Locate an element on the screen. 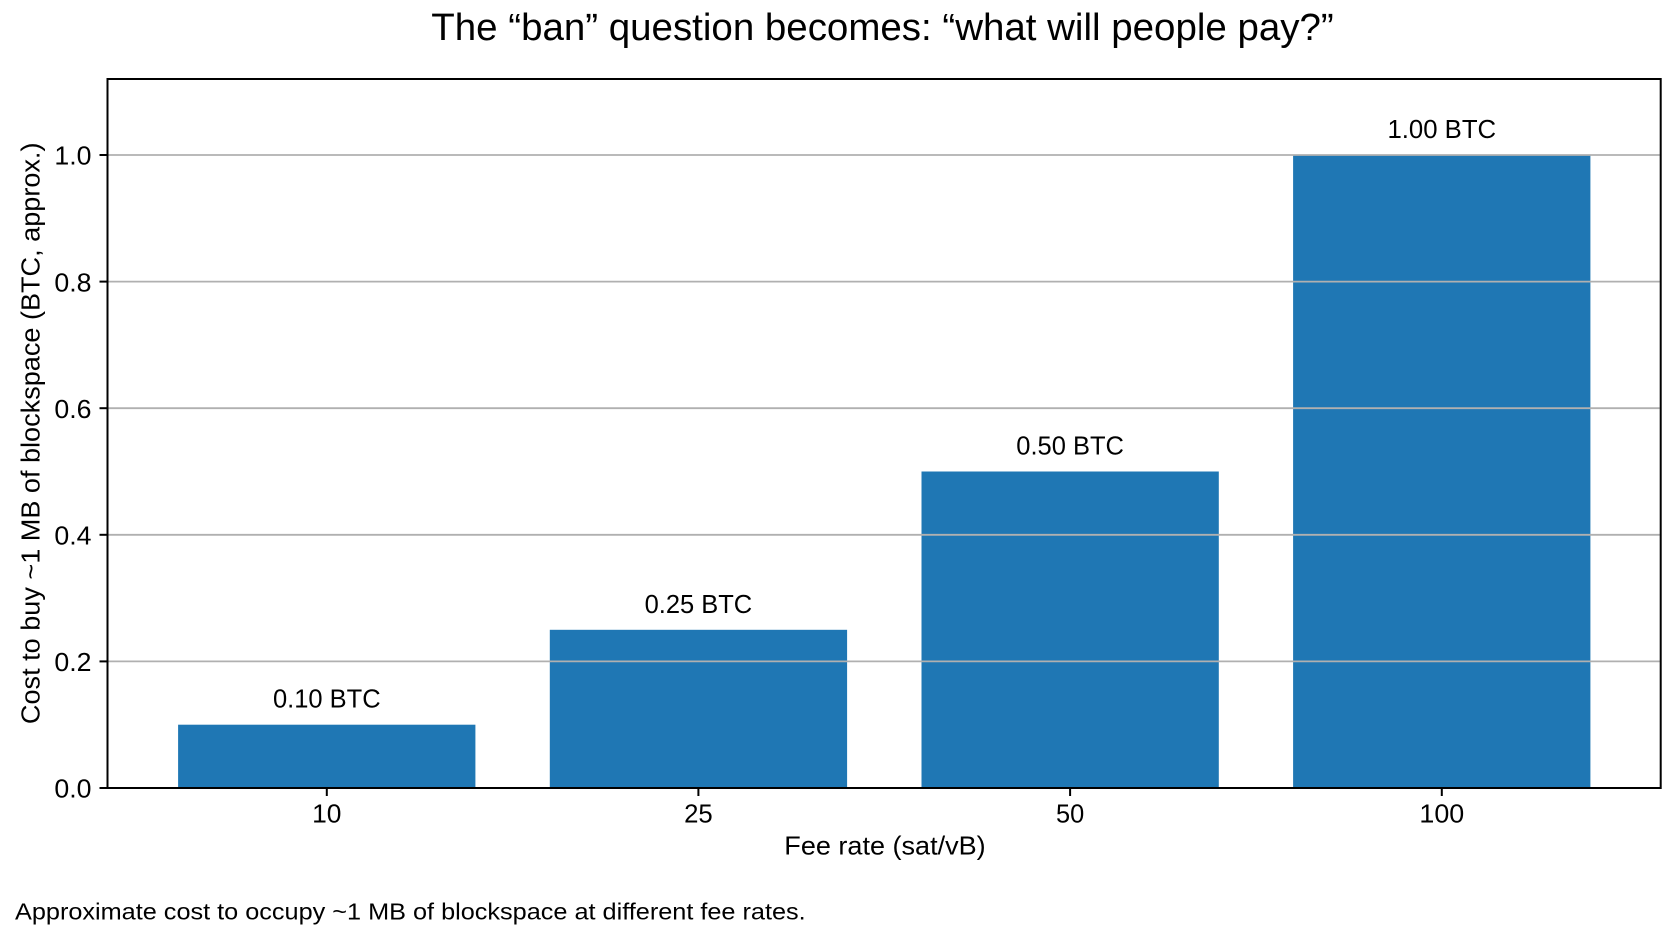 The width and height of the screenshot is (1673, 936). svg-text: 0.10 BTC is located at coordinates (327, 700).